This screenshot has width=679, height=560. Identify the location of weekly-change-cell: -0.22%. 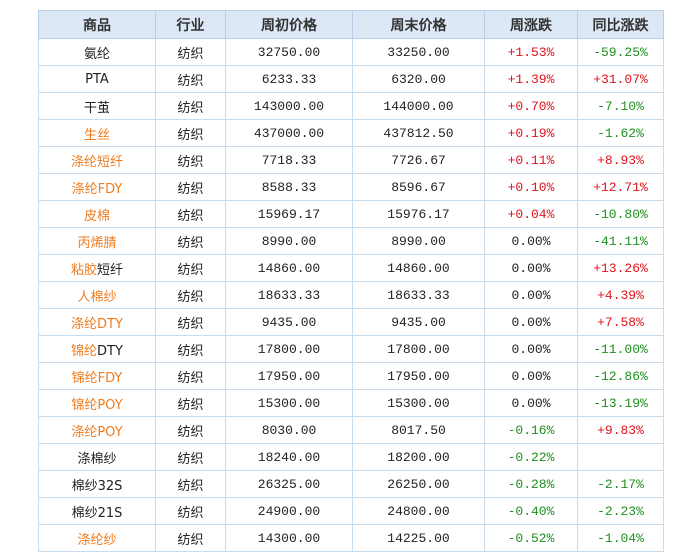
(531, 457).